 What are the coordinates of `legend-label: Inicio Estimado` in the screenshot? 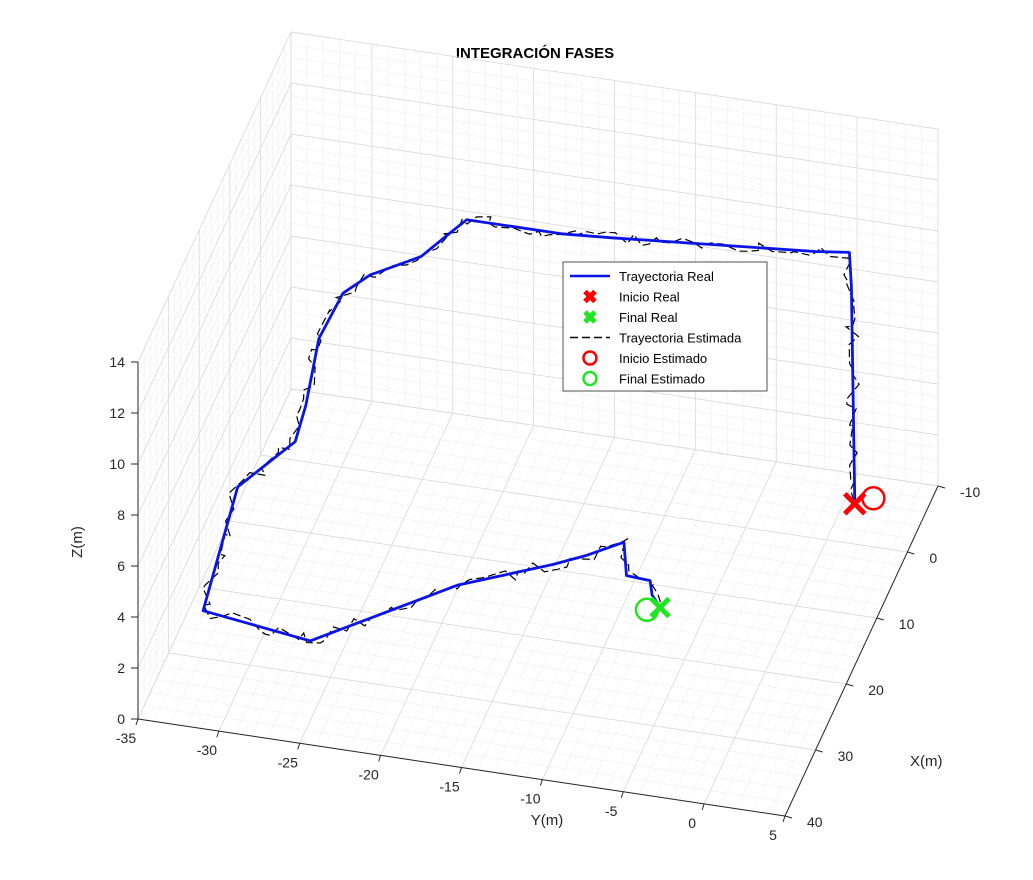 It's located at (663, 358).